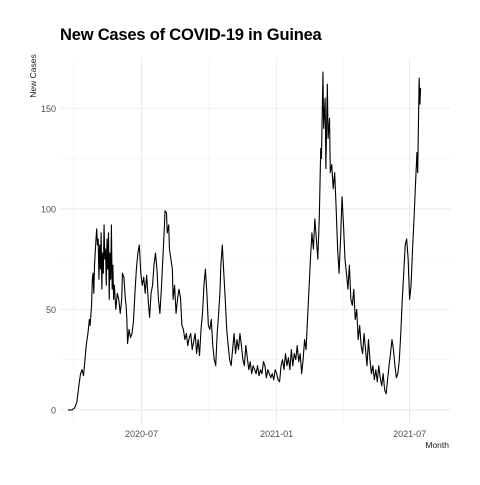  I want to click on y-tick-label: 50, so click(51, 310).